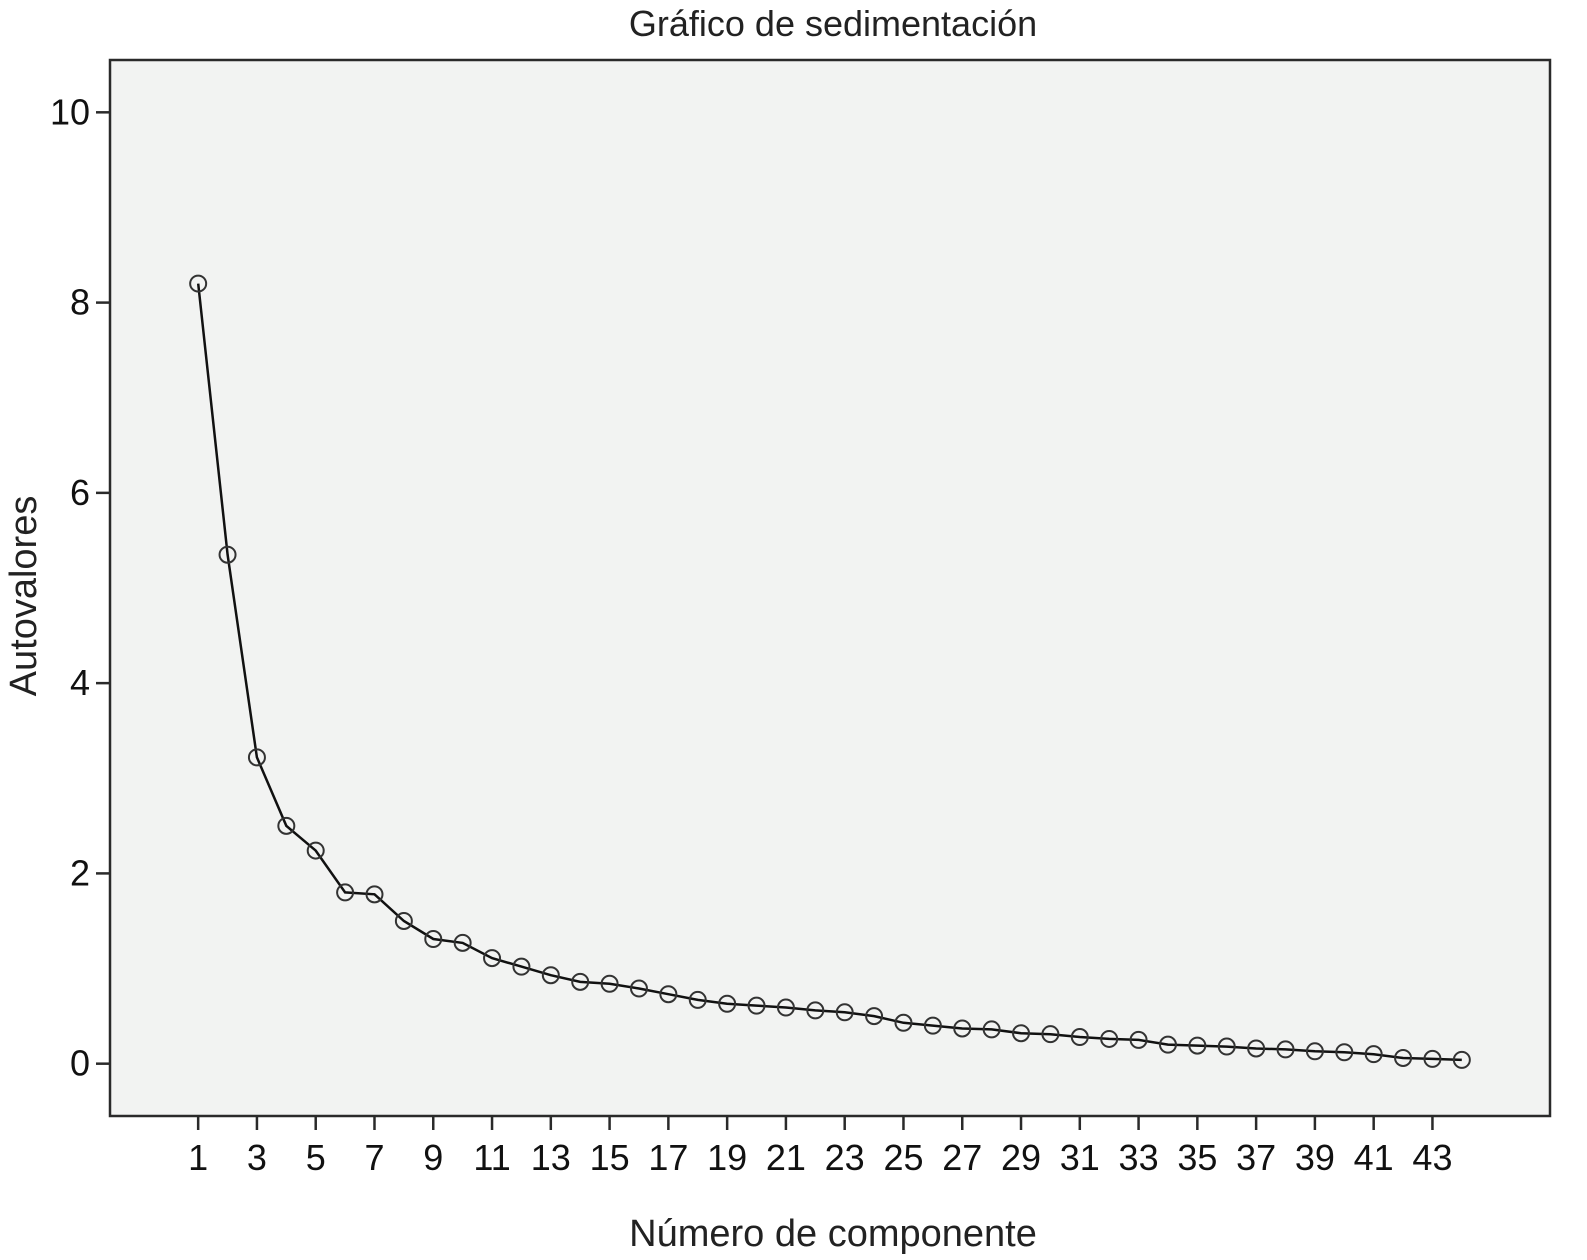  Describe the element at coordinates (80, 302) in the screenshot. I see `y-tick-label: 8` at that location.